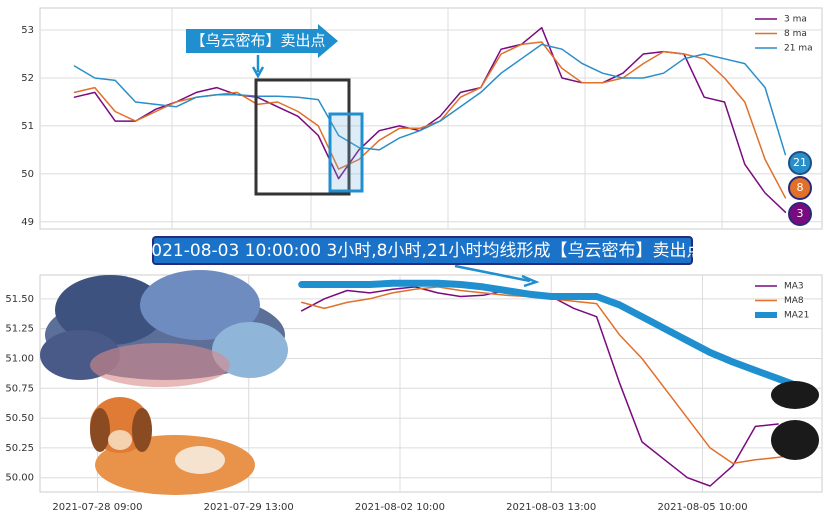 The width and height of the screenshot is (827, 520). I want to click on dog-illustration, so click(172, 446).